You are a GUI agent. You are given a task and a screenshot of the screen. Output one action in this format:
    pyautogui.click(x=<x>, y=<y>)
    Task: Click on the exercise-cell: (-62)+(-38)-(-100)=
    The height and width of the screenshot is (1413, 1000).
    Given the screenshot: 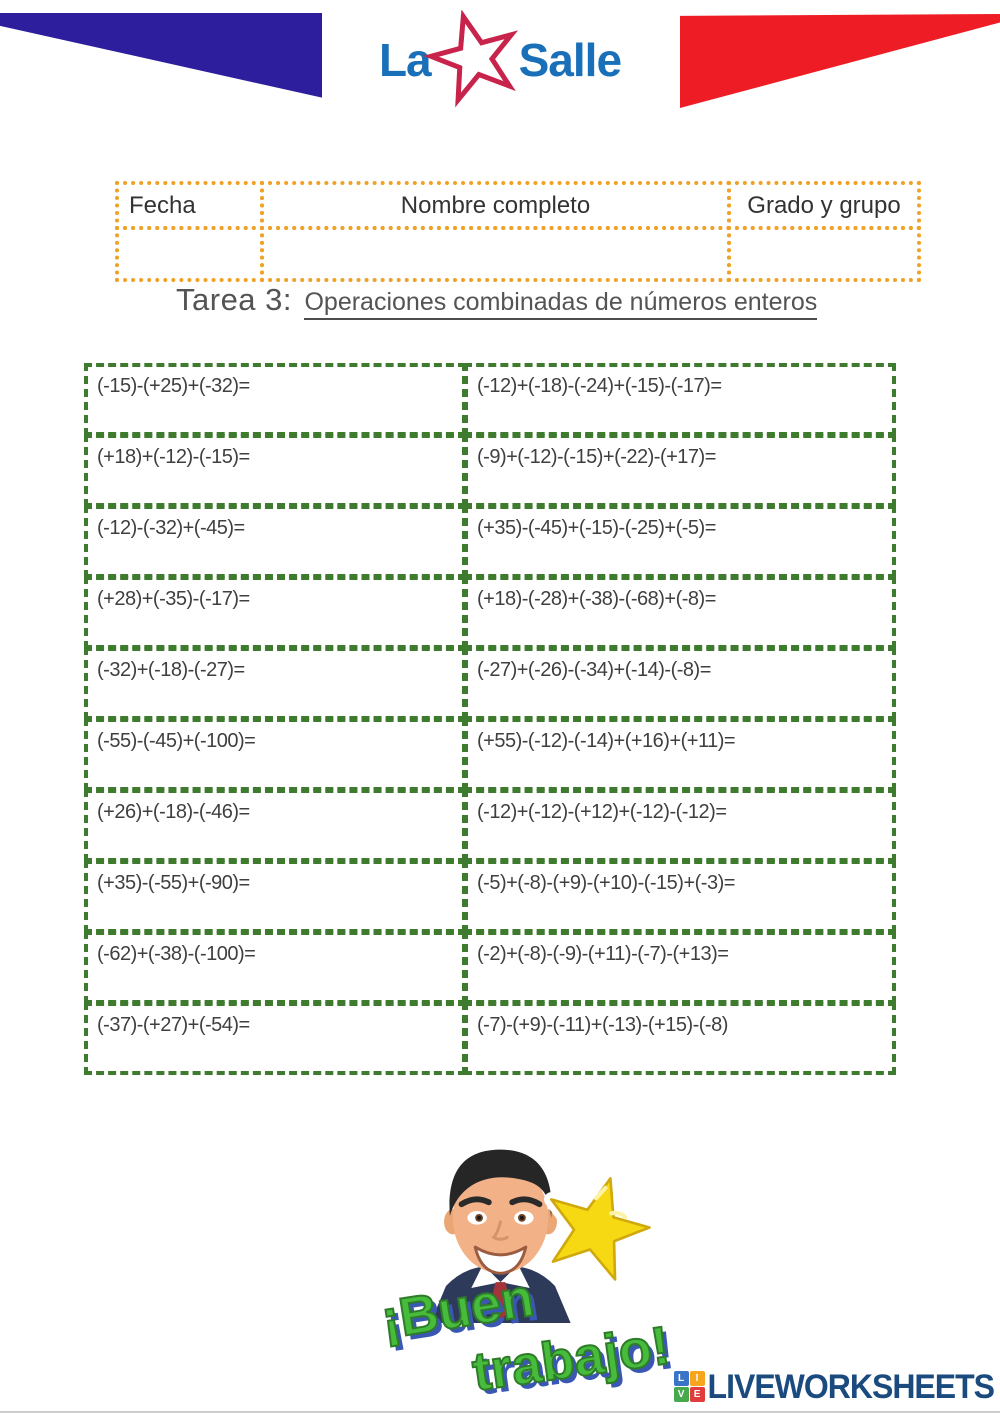 What is the action you would take?
    pyautogui.click(x=275, y=967)
    